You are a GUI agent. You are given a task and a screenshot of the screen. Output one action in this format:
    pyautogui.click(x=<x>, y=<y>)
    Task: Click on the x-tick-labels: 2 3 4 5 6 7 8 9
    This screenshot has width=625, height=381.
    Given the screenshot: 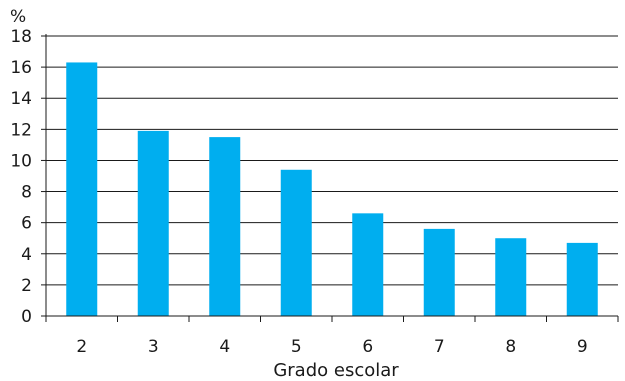 What is the action you would take?
    pyautogui.click(x=331, y=347)
    